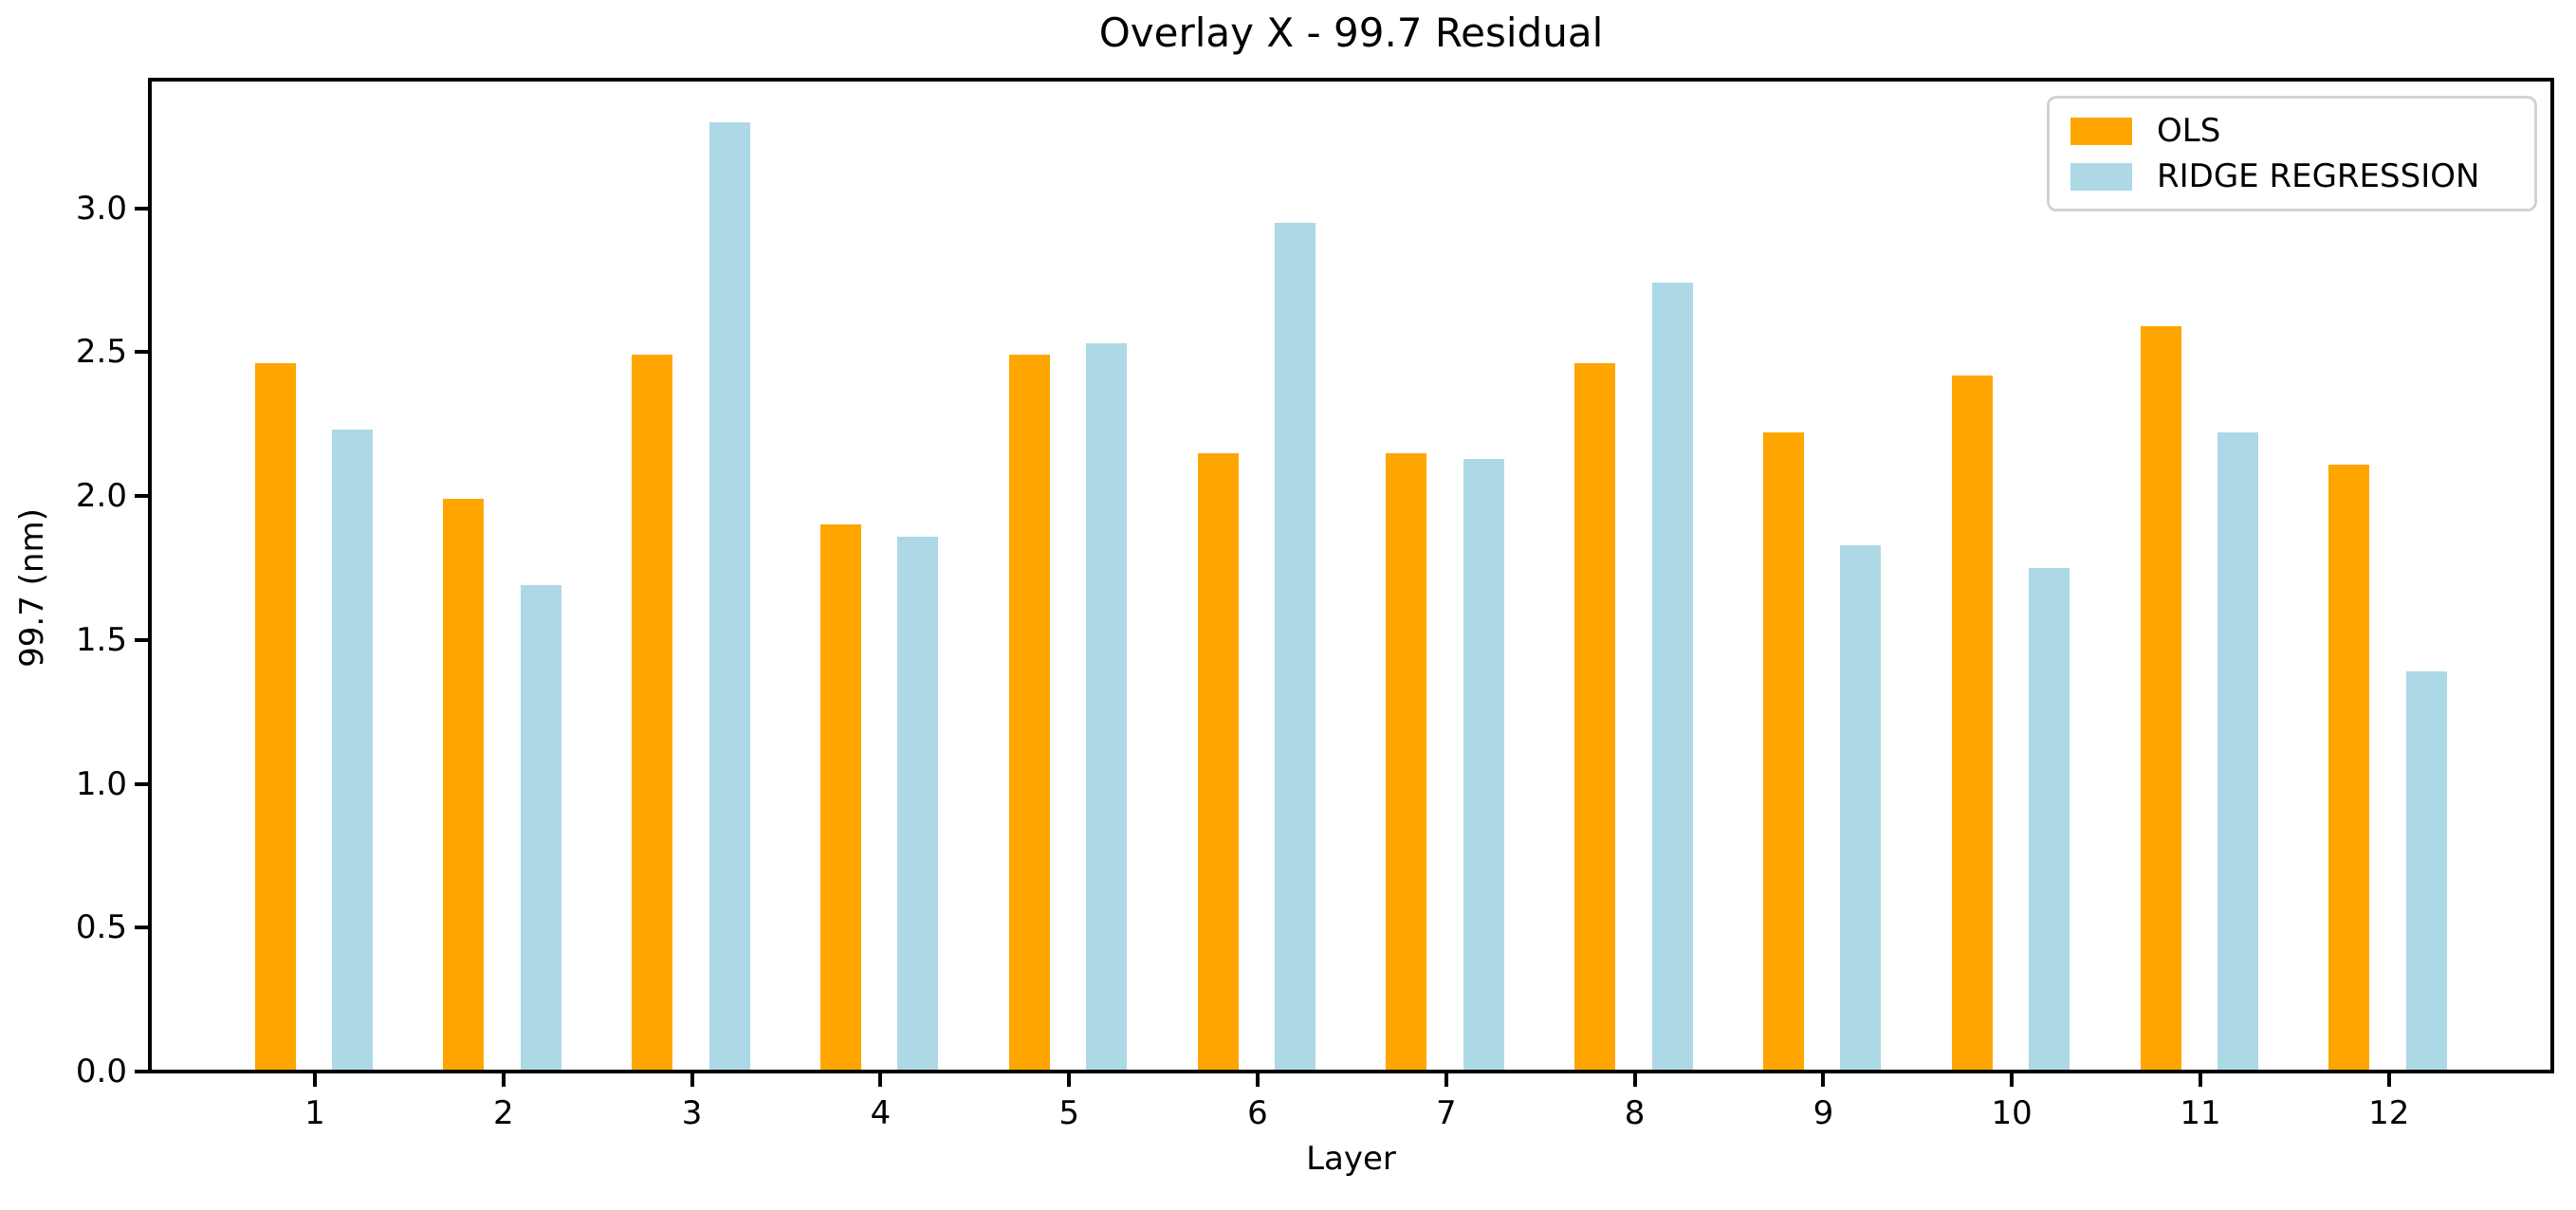  What do you see at coordinates (1351, 1159) in the screenshot?
I see `x-axis-label: Layer` at bounding box center [1351, 1159].